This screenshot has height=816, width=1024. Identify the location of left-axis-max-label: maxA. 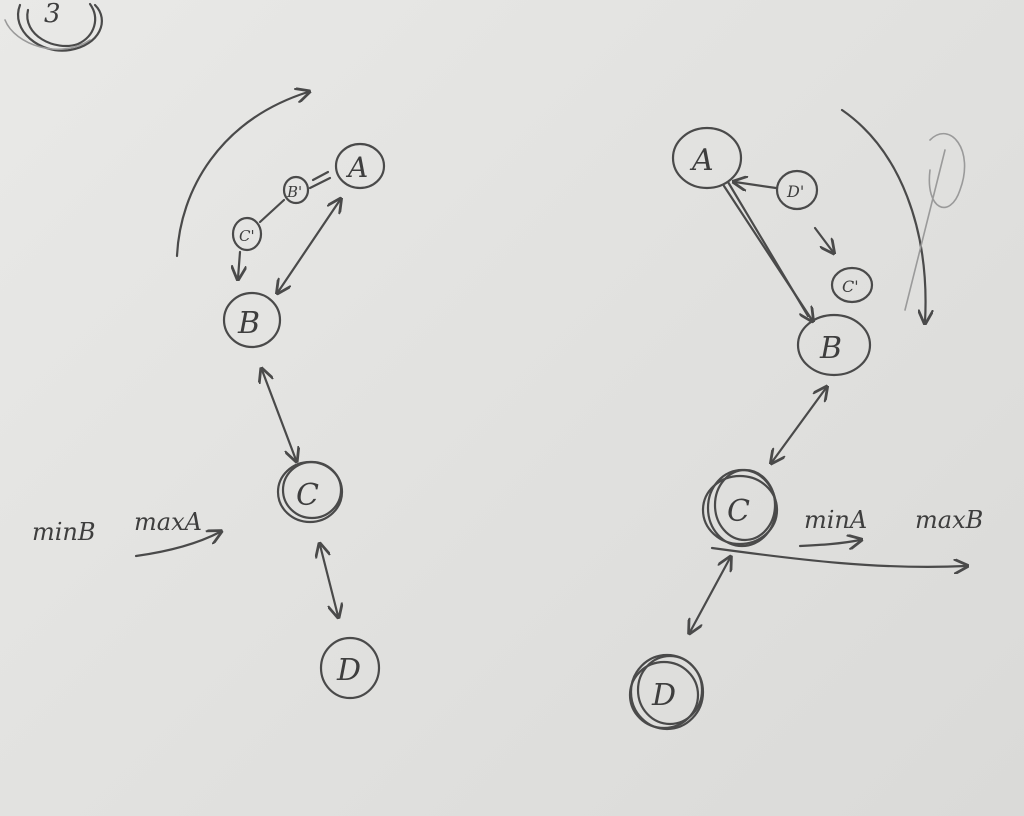
(168, 522).